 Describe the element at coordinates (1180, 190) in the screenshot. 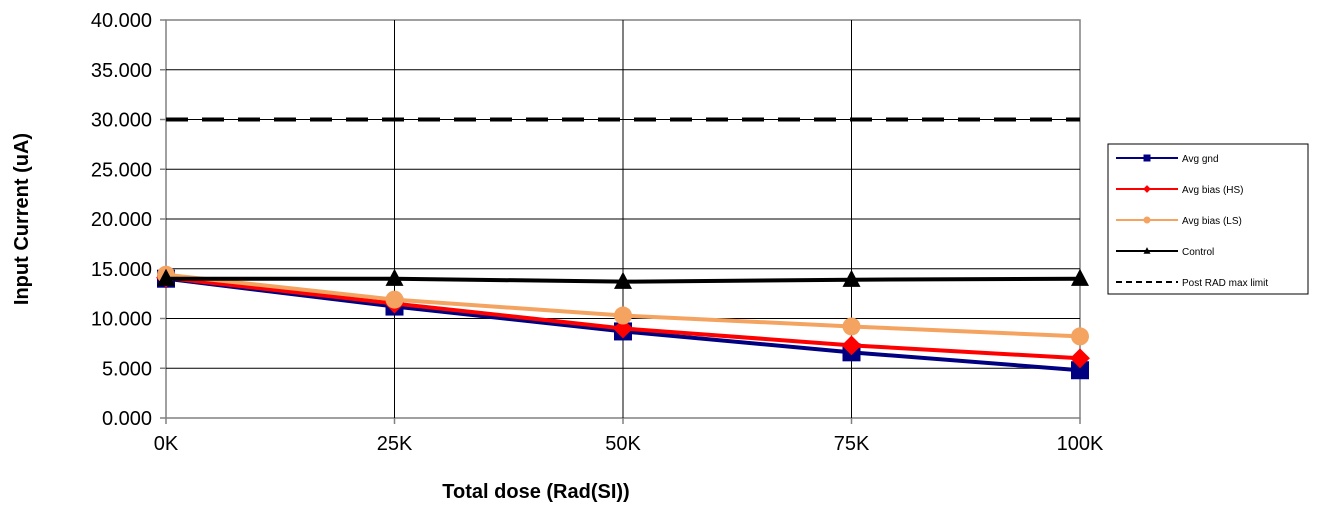

I see `legend-entry-avg-bias-hs: Avg bias (HS)` at that location.